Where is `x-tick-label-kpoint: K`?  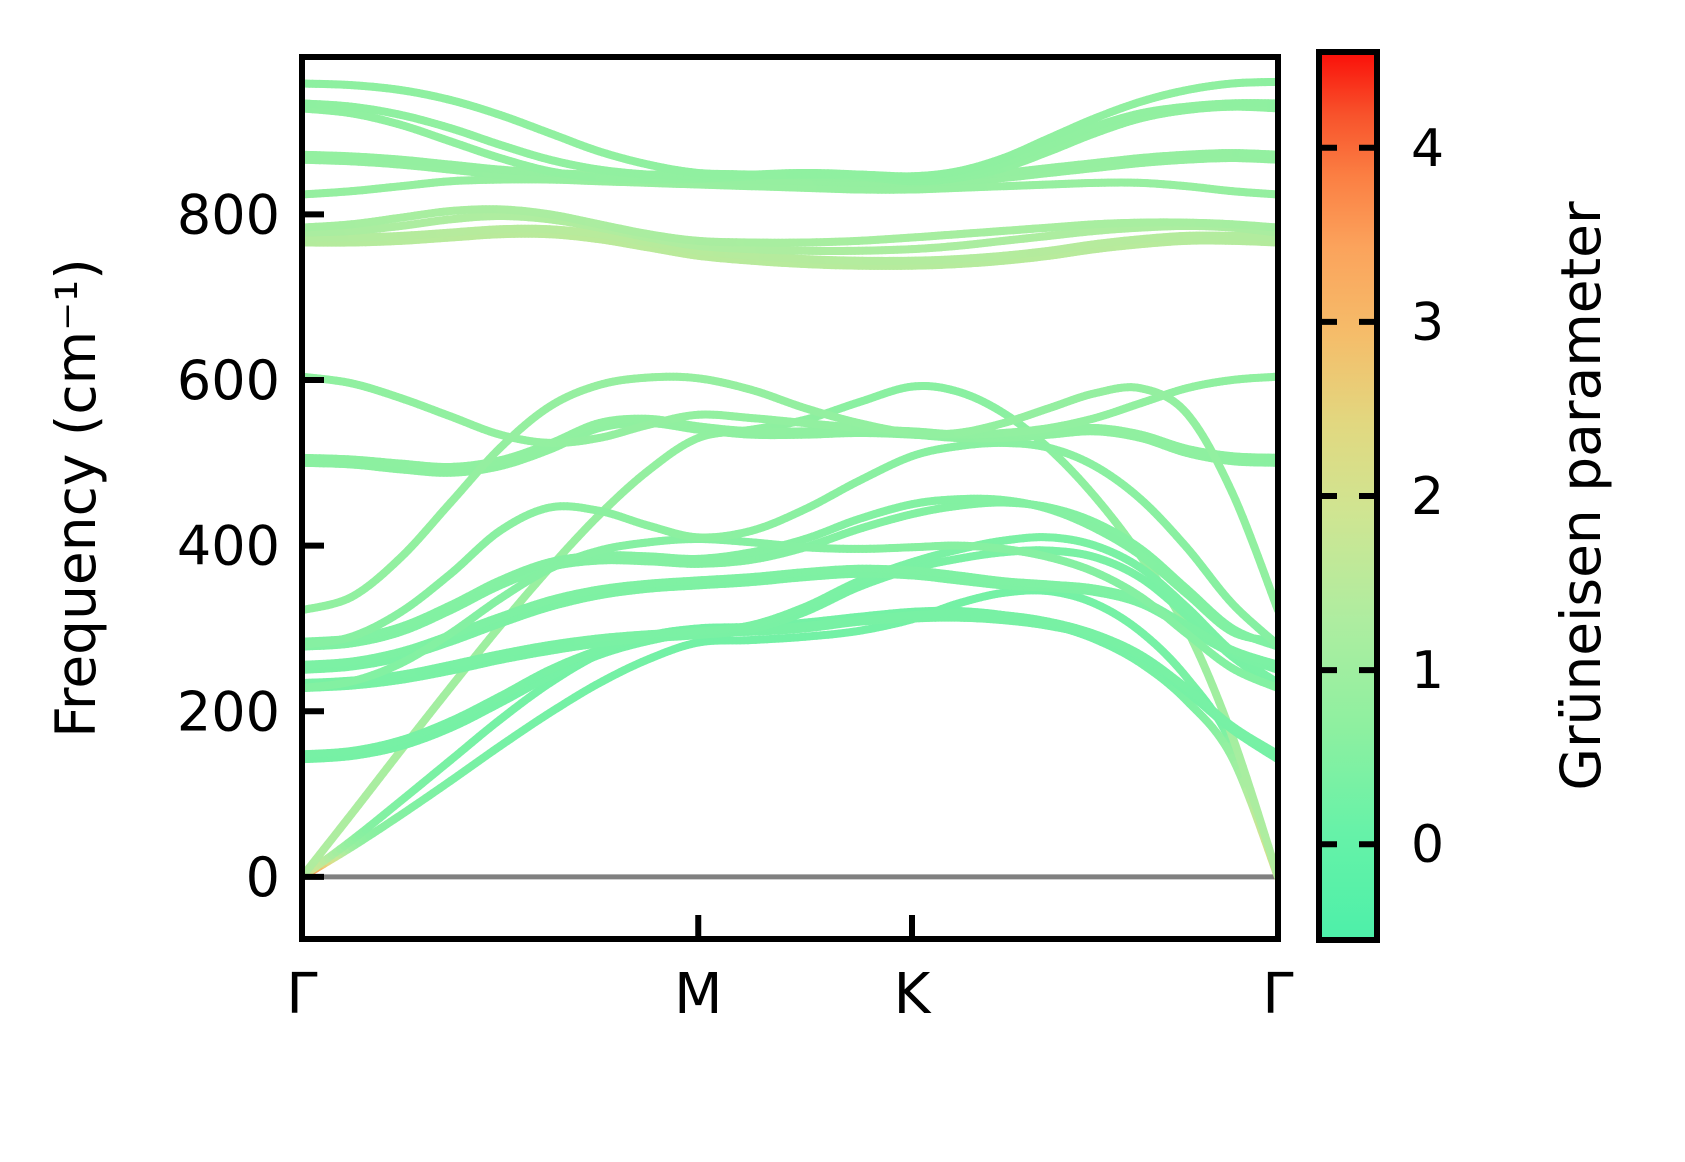
x-tick-label-kpoint: K is located at coordinates (913, 994).